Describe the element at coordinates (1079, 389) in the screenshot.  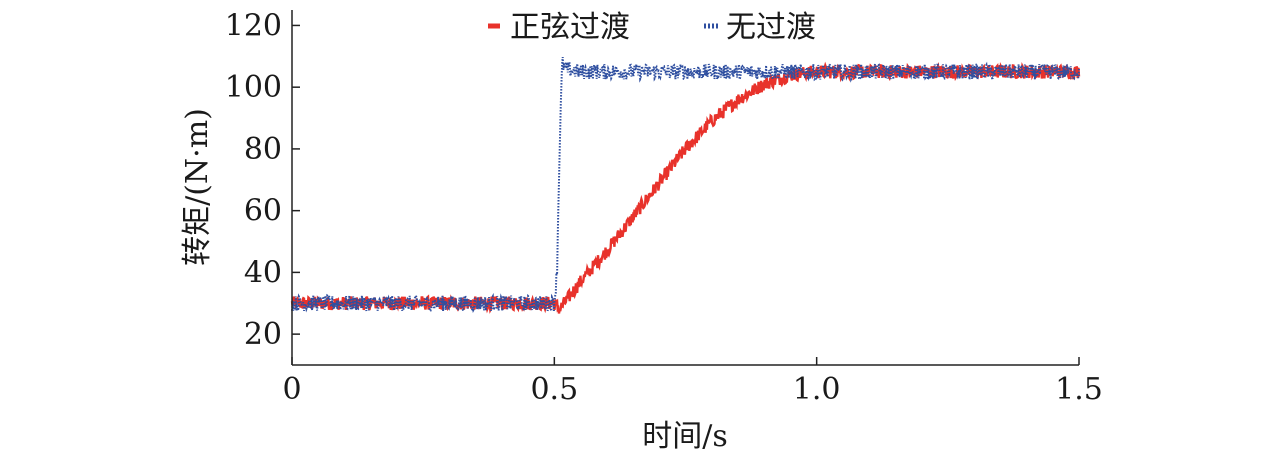
I see `x-tick-label: 1.5` at that location.